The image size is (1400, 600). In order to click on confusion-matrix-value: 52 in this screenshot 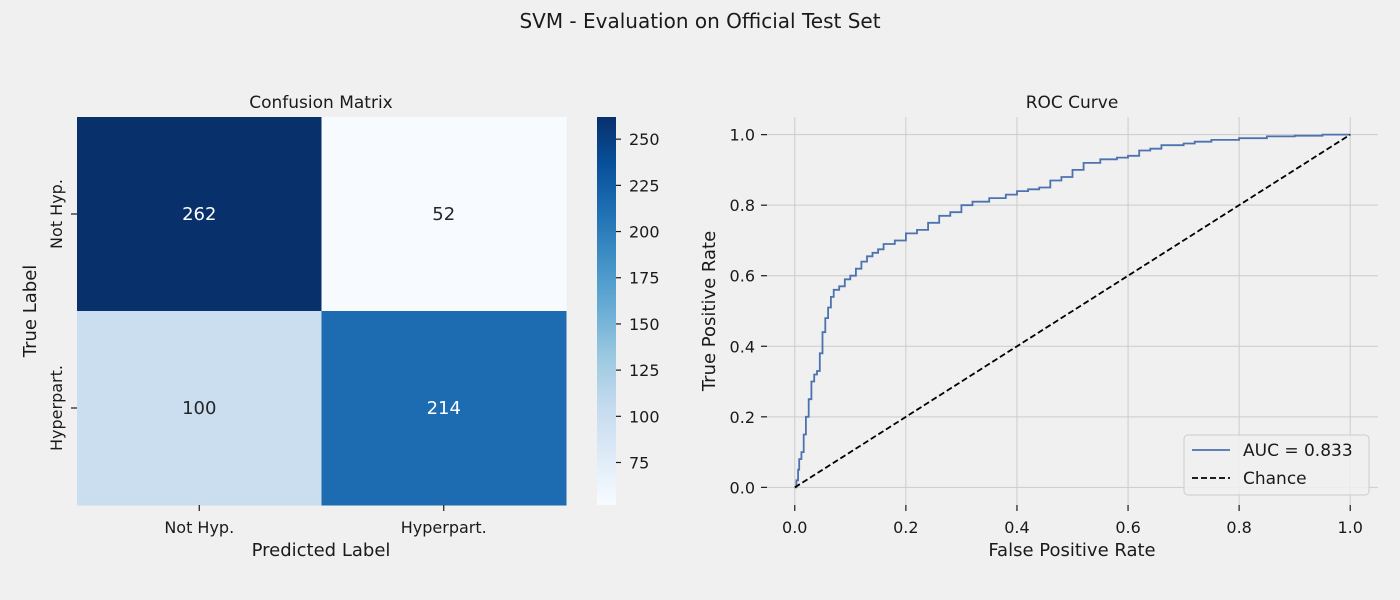, I will do `click(443, 214)`.